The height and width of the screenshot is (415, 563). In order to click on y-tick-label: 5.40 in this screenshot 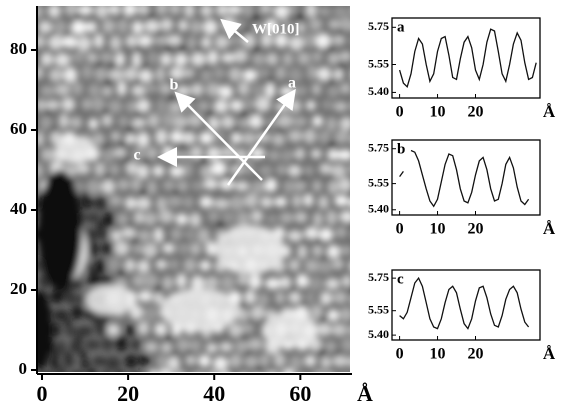, I will do `click(378, 334)`.